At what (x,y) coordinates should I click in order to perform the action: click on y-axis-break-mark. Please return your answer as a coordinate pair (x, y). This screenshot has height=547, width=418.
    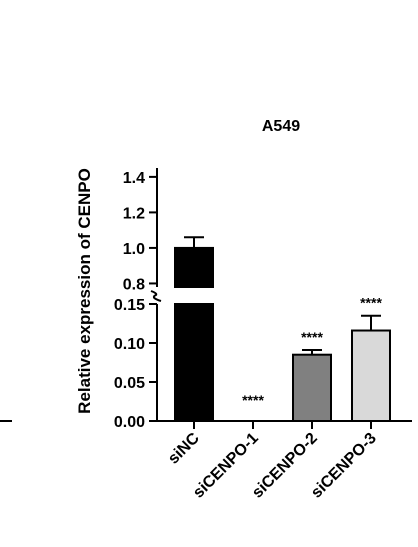
    Looking at the image, I should click on (156, 296).